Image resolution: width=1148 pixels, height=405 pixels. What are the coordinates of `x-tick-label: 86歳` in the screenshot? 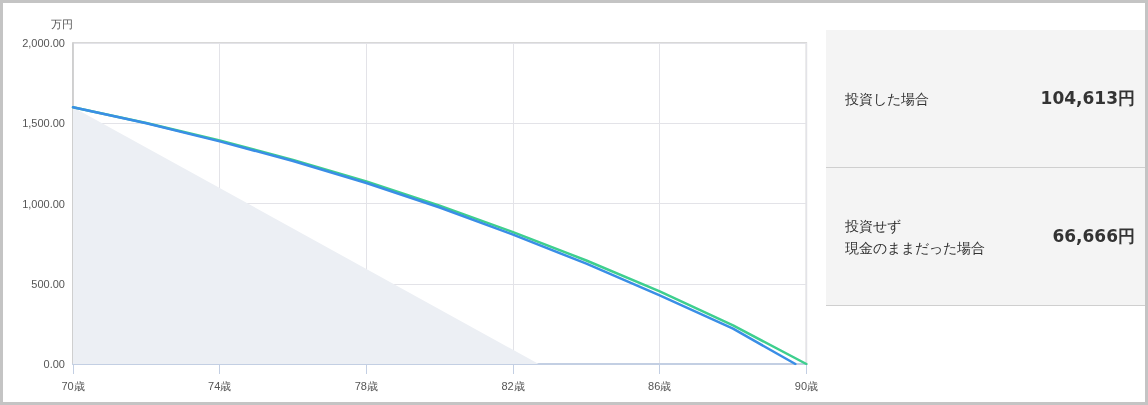 It's located at (660, 385).